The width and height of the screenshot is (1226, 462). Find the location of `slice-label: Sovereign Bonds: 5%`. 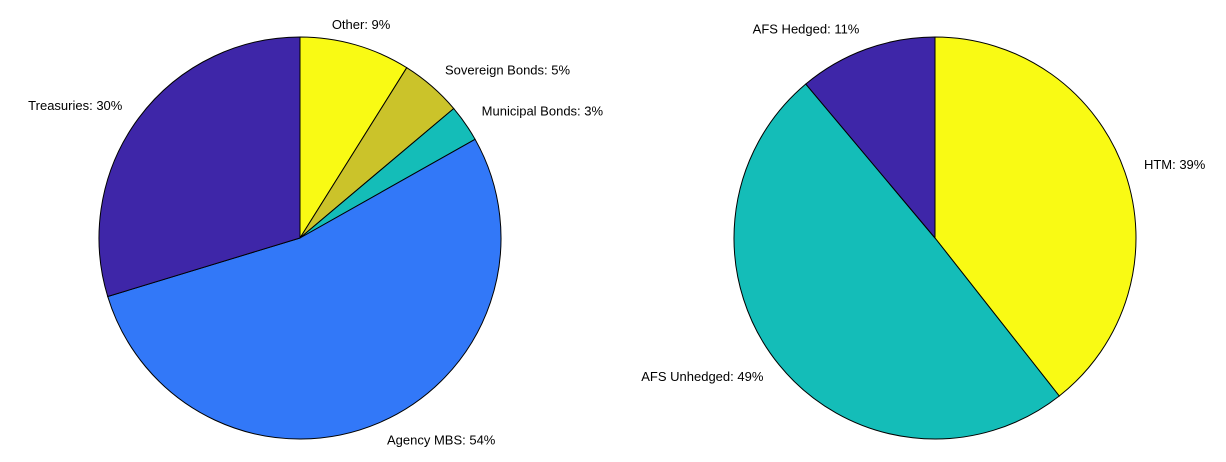

slice-label: Sovereign Bonds: 5% is located at coordinates (507, 70).